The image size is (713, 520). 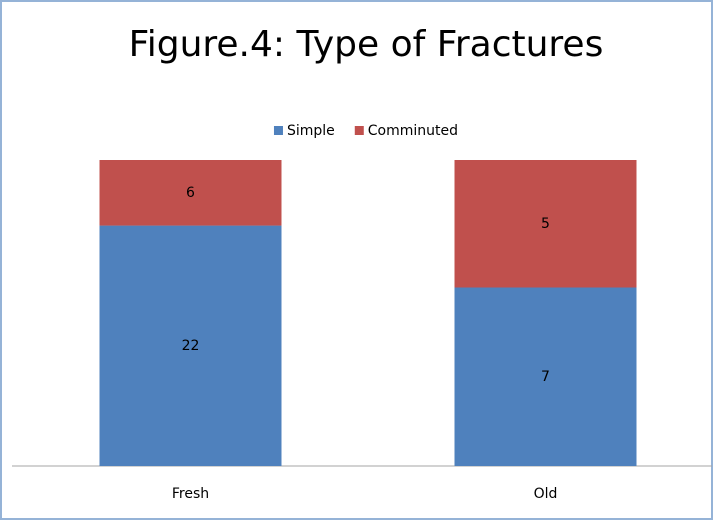 I want to click on x-tick-label: Old, so click(x=546, y=494).